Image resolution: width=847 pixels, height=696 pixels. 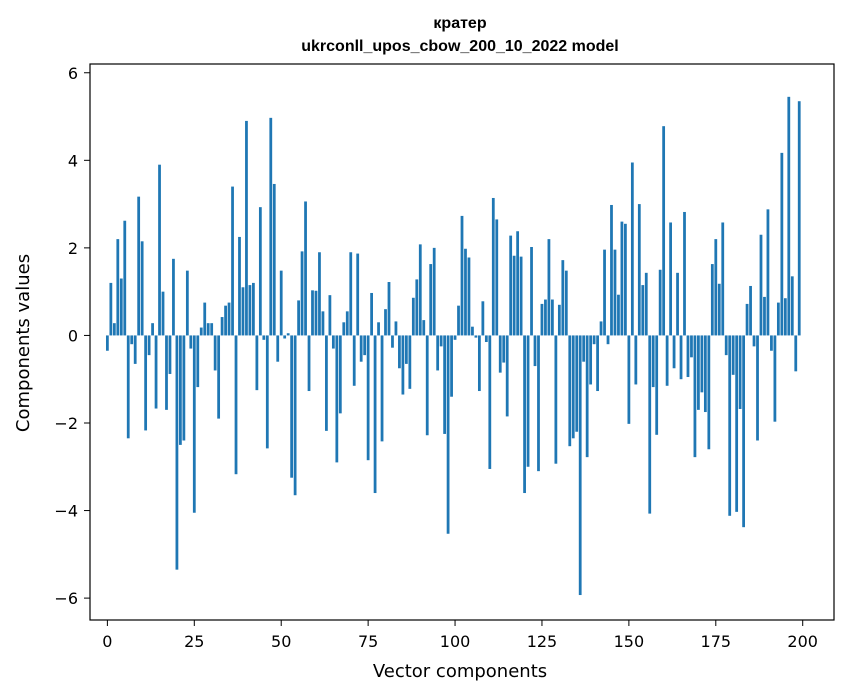 What do you see at coordinates (73, 248) in the screenshot?
I see `y-tick-label: 2` at bounding box center [73, 248].